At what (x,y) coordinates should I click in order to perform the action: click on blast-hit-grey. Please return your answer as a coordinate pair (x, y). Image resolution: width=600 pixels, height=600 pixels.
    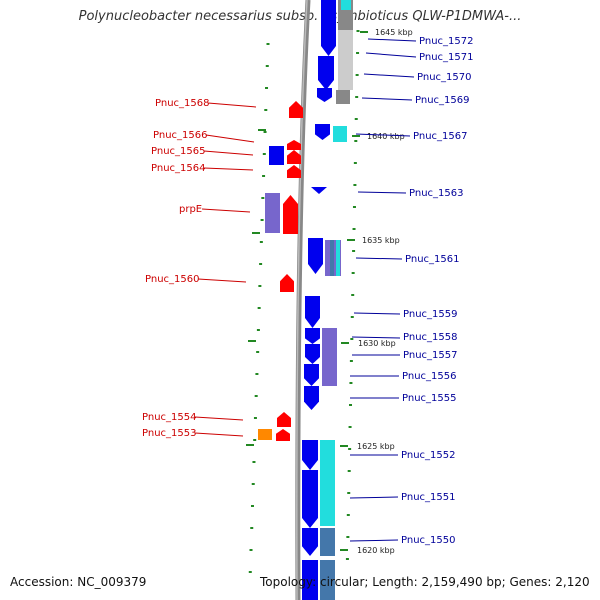
    Looking at the image, I should click on (343, 97).